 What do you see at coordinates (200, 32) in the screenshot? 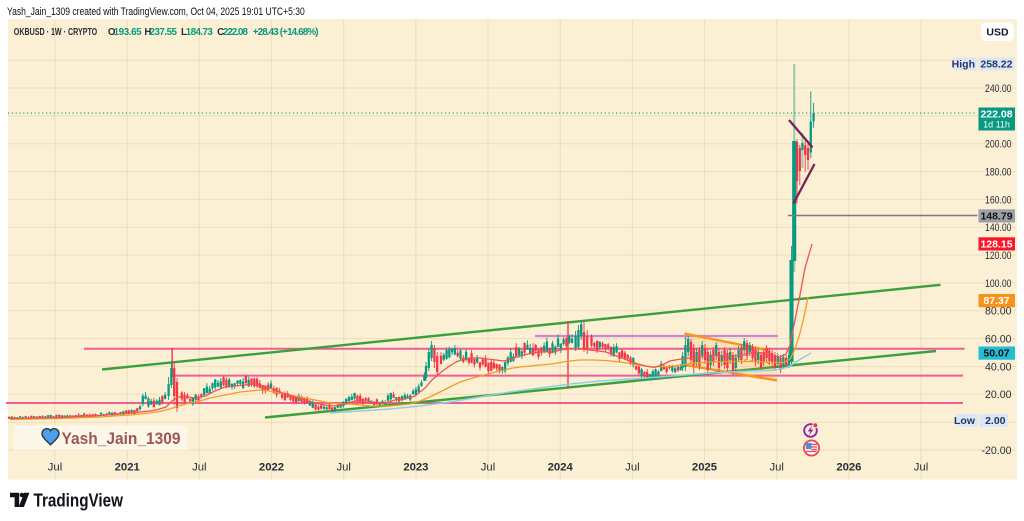
I see `svg-text: 184.73` at bounding box center [200, 32].